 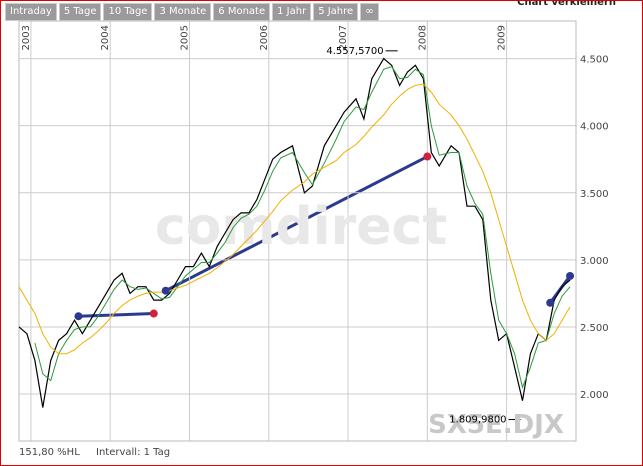 I want to click on x-tick-label: 2004, so click(x=105, y=37).